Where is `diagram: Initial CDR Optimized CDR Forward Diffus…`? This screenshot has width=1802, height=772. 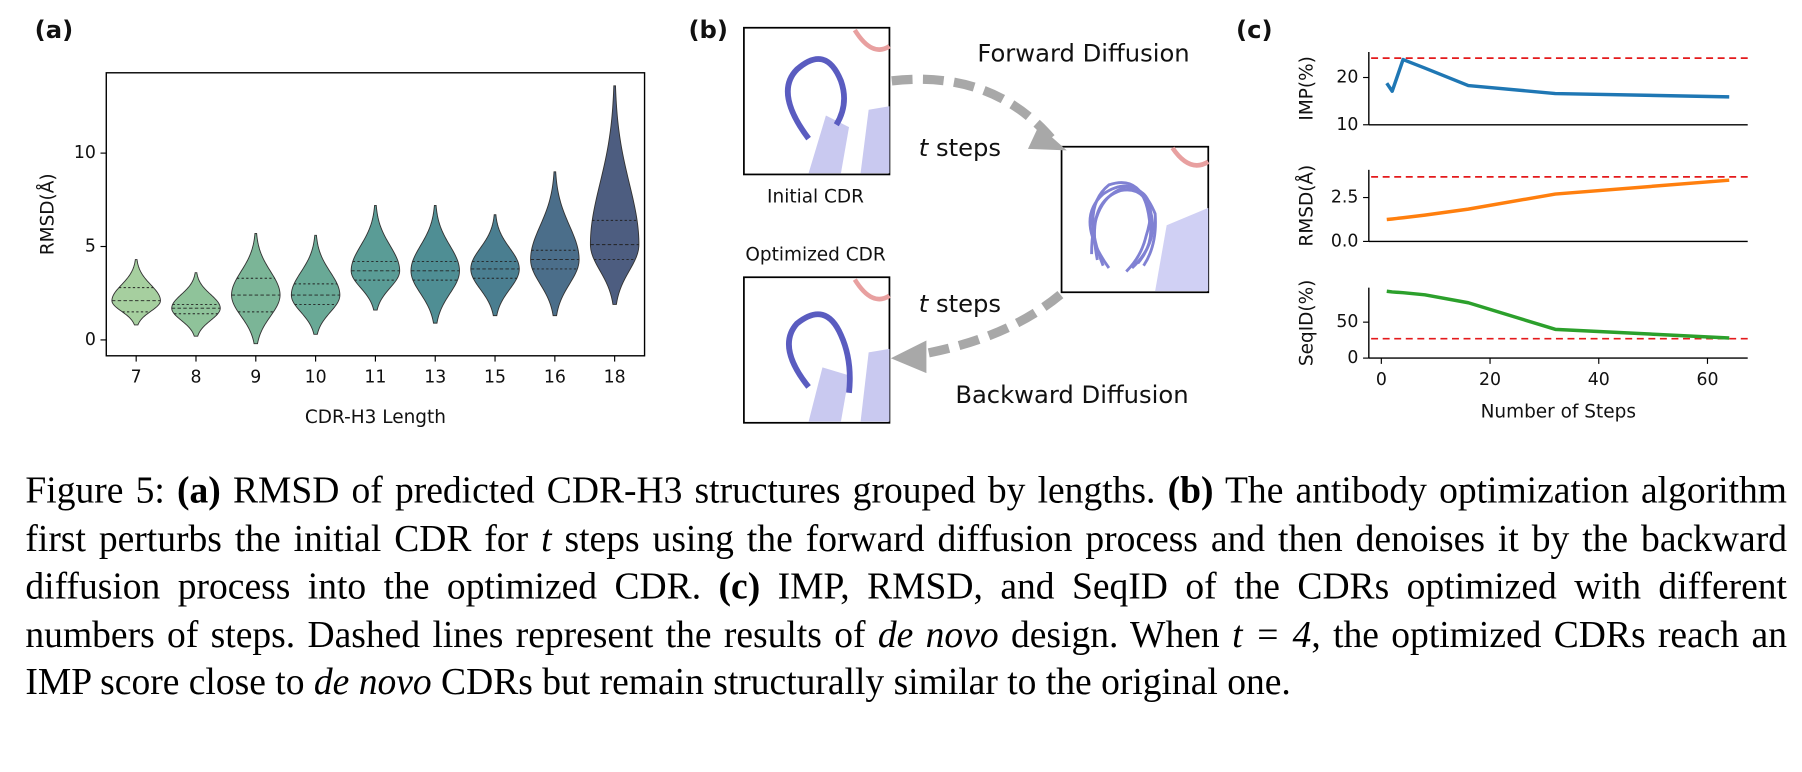
diagram: Initial CDR Optimized CDR Forward Diffus… is located at coordinates (976, 225).